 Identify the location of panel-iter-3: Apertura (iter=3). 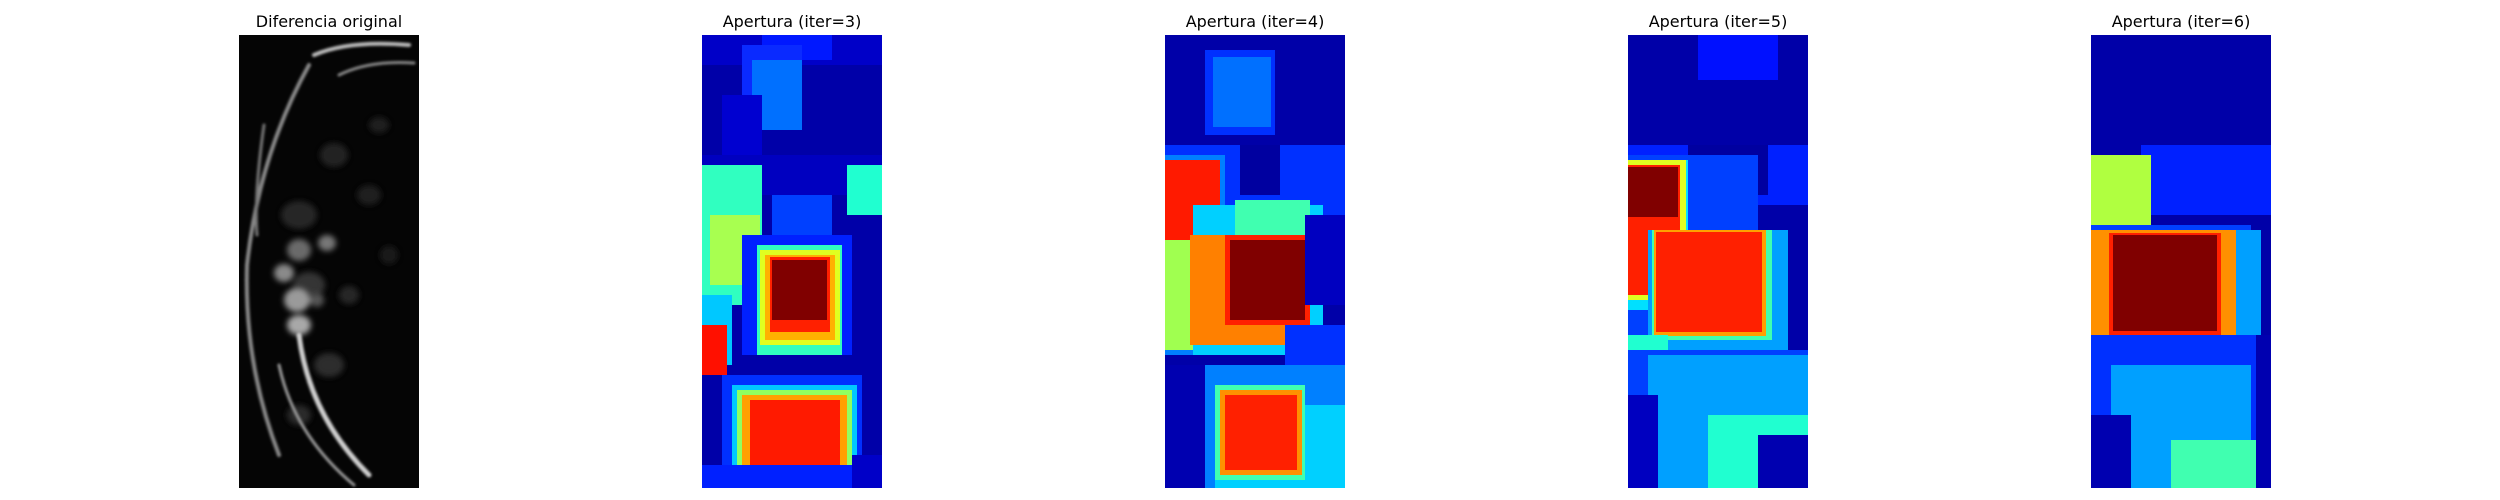
(792, 250).